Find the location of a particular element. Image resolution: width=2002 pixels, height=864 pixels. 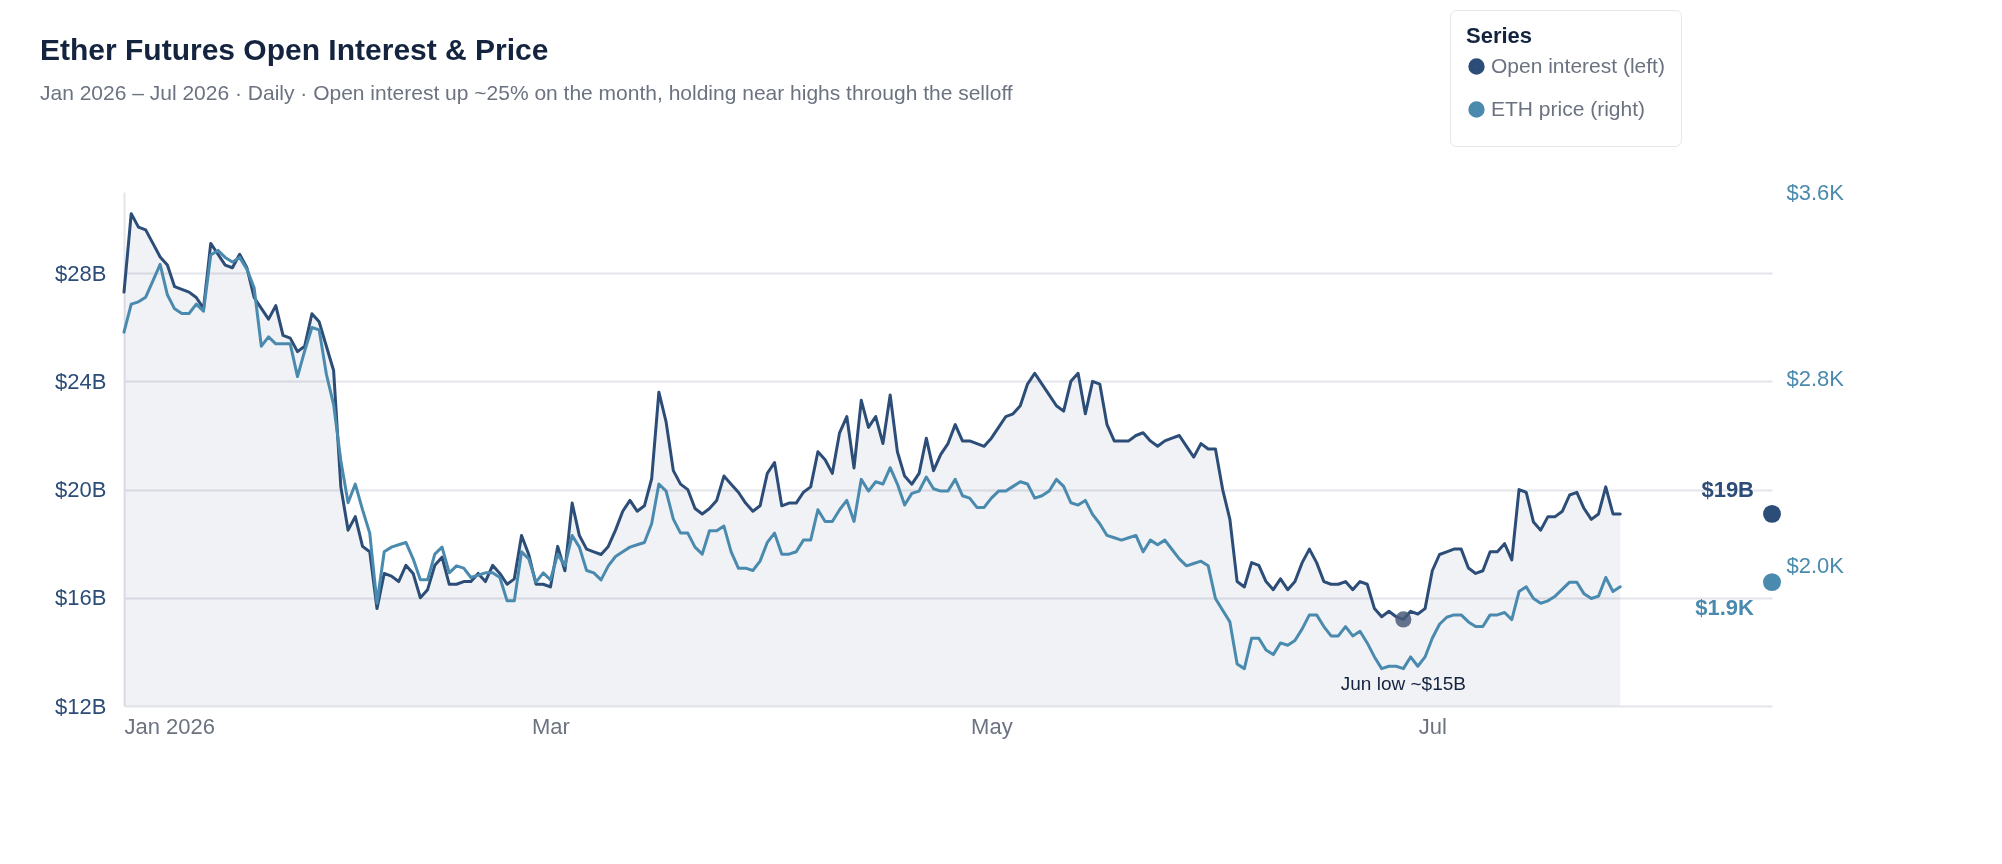

data-label: $19B is located at coordinates (1727, 489).